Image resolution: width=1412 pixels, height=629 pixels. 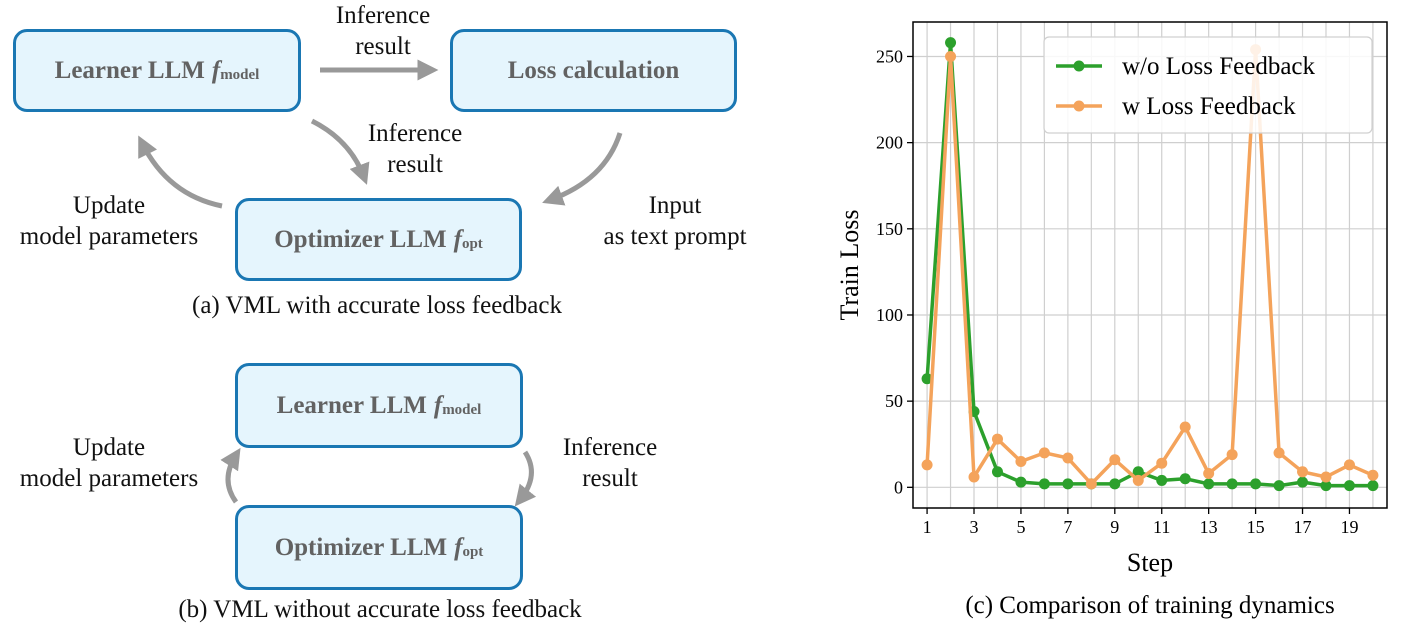 I want to click on x-tick-label: 13, so click(x=1209, y=527).